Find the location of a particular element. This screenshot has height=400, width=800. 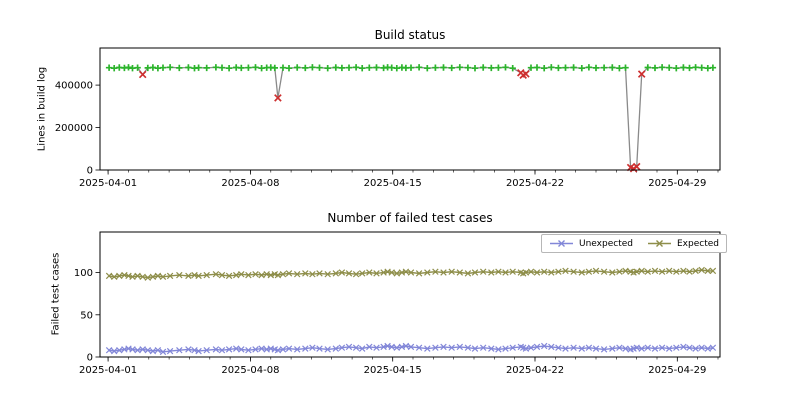

top-chart-title: Build status is located at coordinates (410, 35).